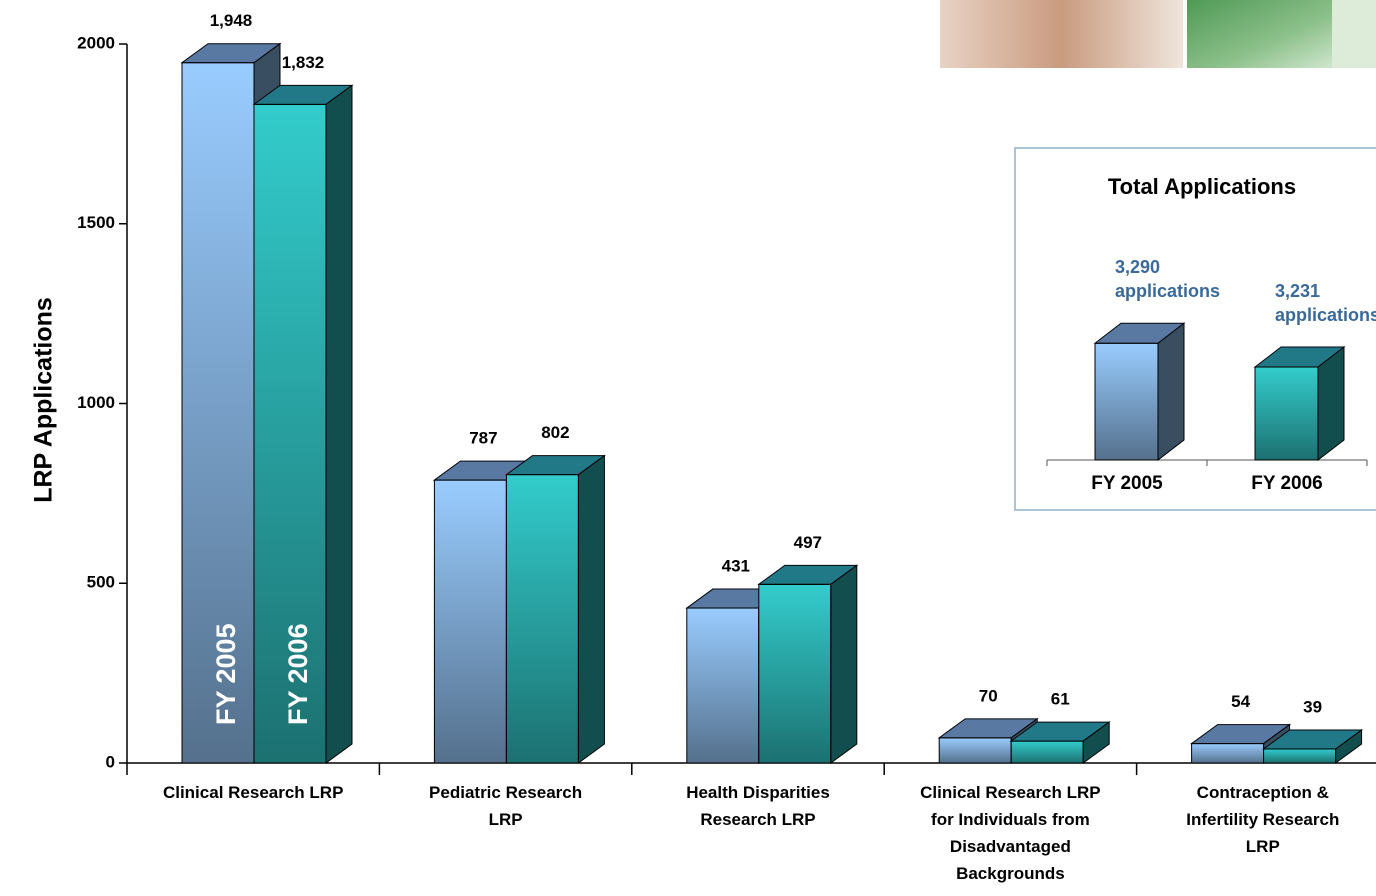  I want to click on value-label: 497, so click(808, 542).